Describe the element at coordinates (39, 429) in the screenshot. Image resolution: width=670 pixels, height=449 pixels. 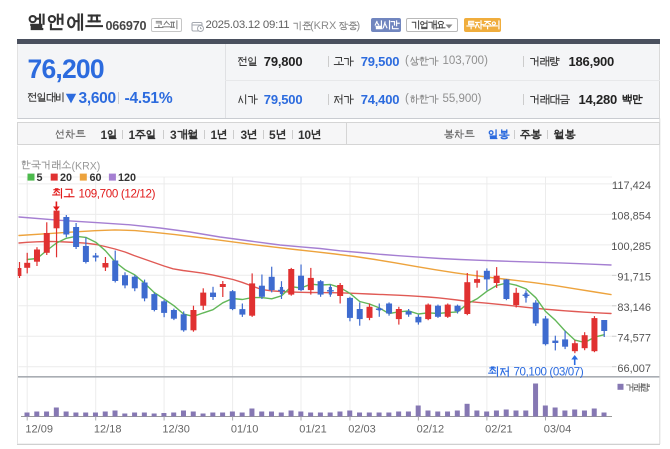
I see `svg-text: 12/09` at that location.